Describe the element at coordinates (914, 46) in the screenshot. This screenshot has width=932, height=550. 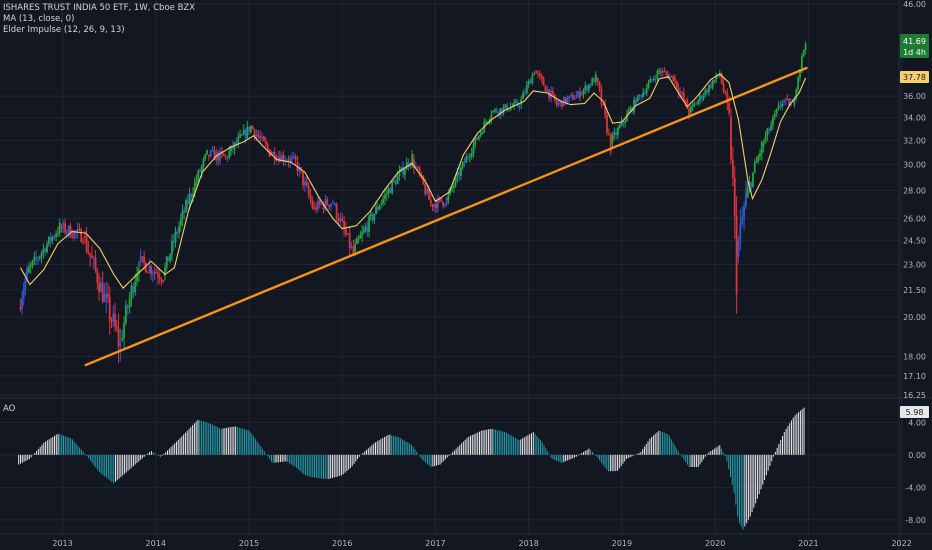
I see `last-price-badge: 41.69 1d 4h` at that location.